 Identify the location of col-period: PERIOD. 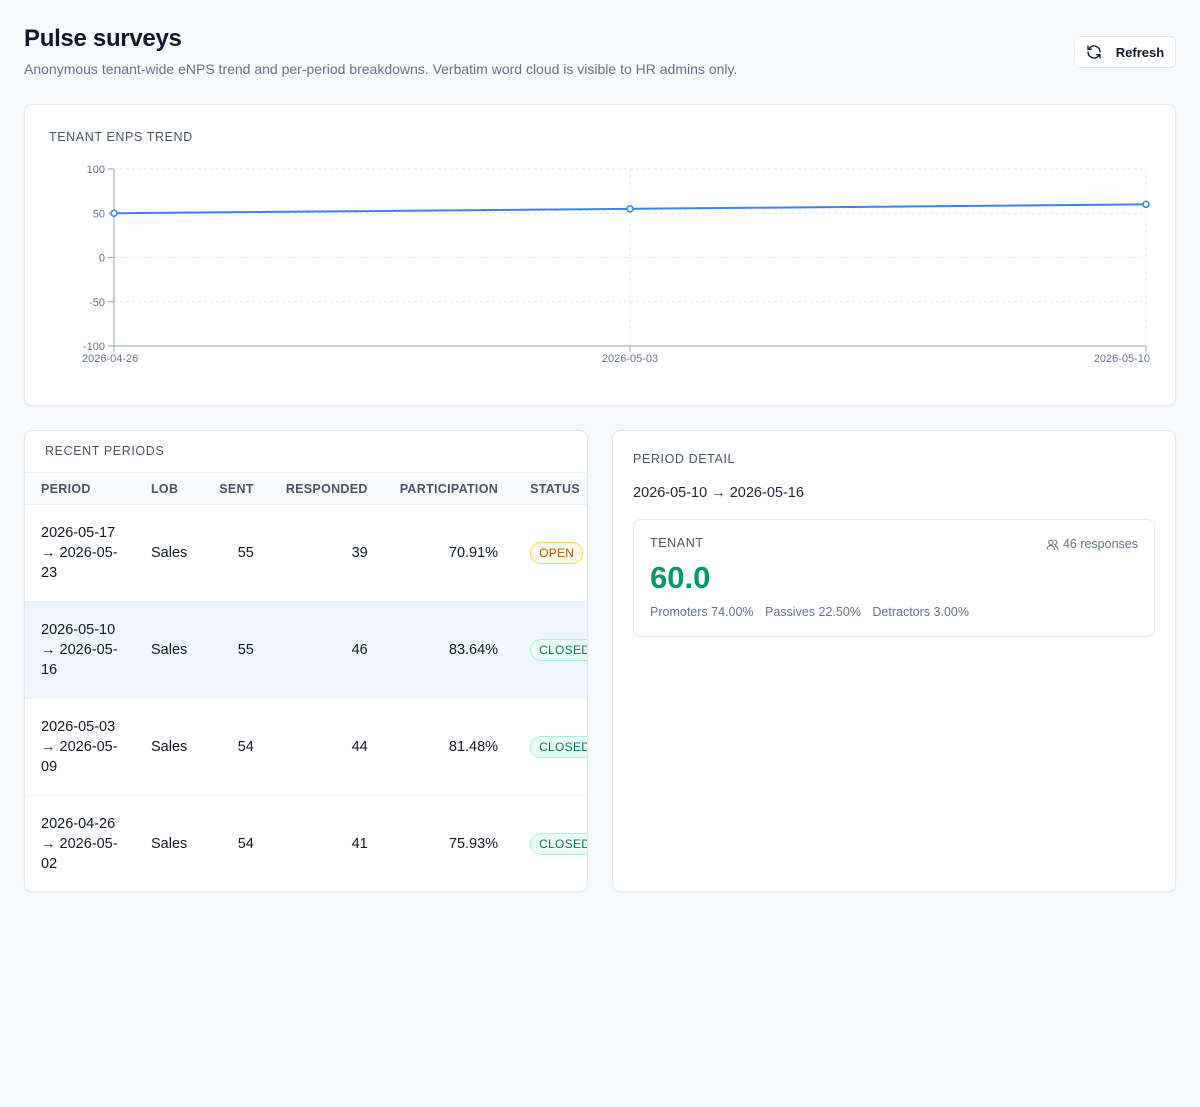
(66, 488).